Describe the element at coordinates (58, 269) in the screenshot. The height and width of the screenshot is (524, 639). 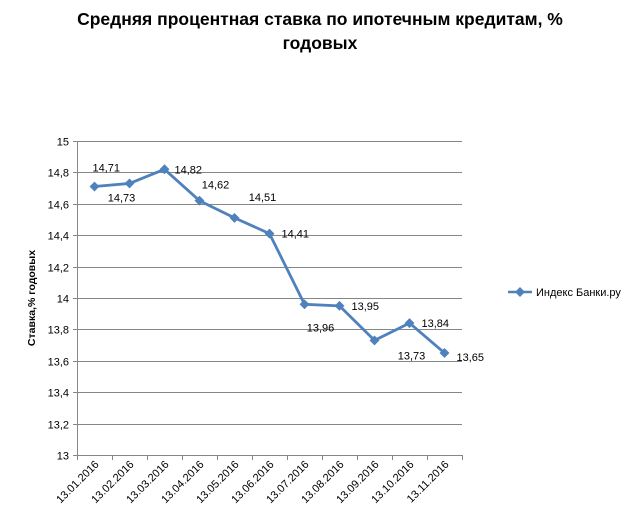
I see `y-tick-label: 14,2` at that location.